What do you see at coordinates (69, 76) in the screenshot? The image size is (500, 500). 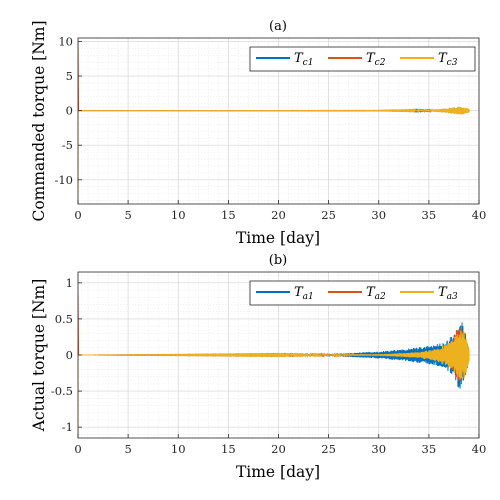 I see `panel-a-y-tick-label: 5` at bounding box center [69, 76].